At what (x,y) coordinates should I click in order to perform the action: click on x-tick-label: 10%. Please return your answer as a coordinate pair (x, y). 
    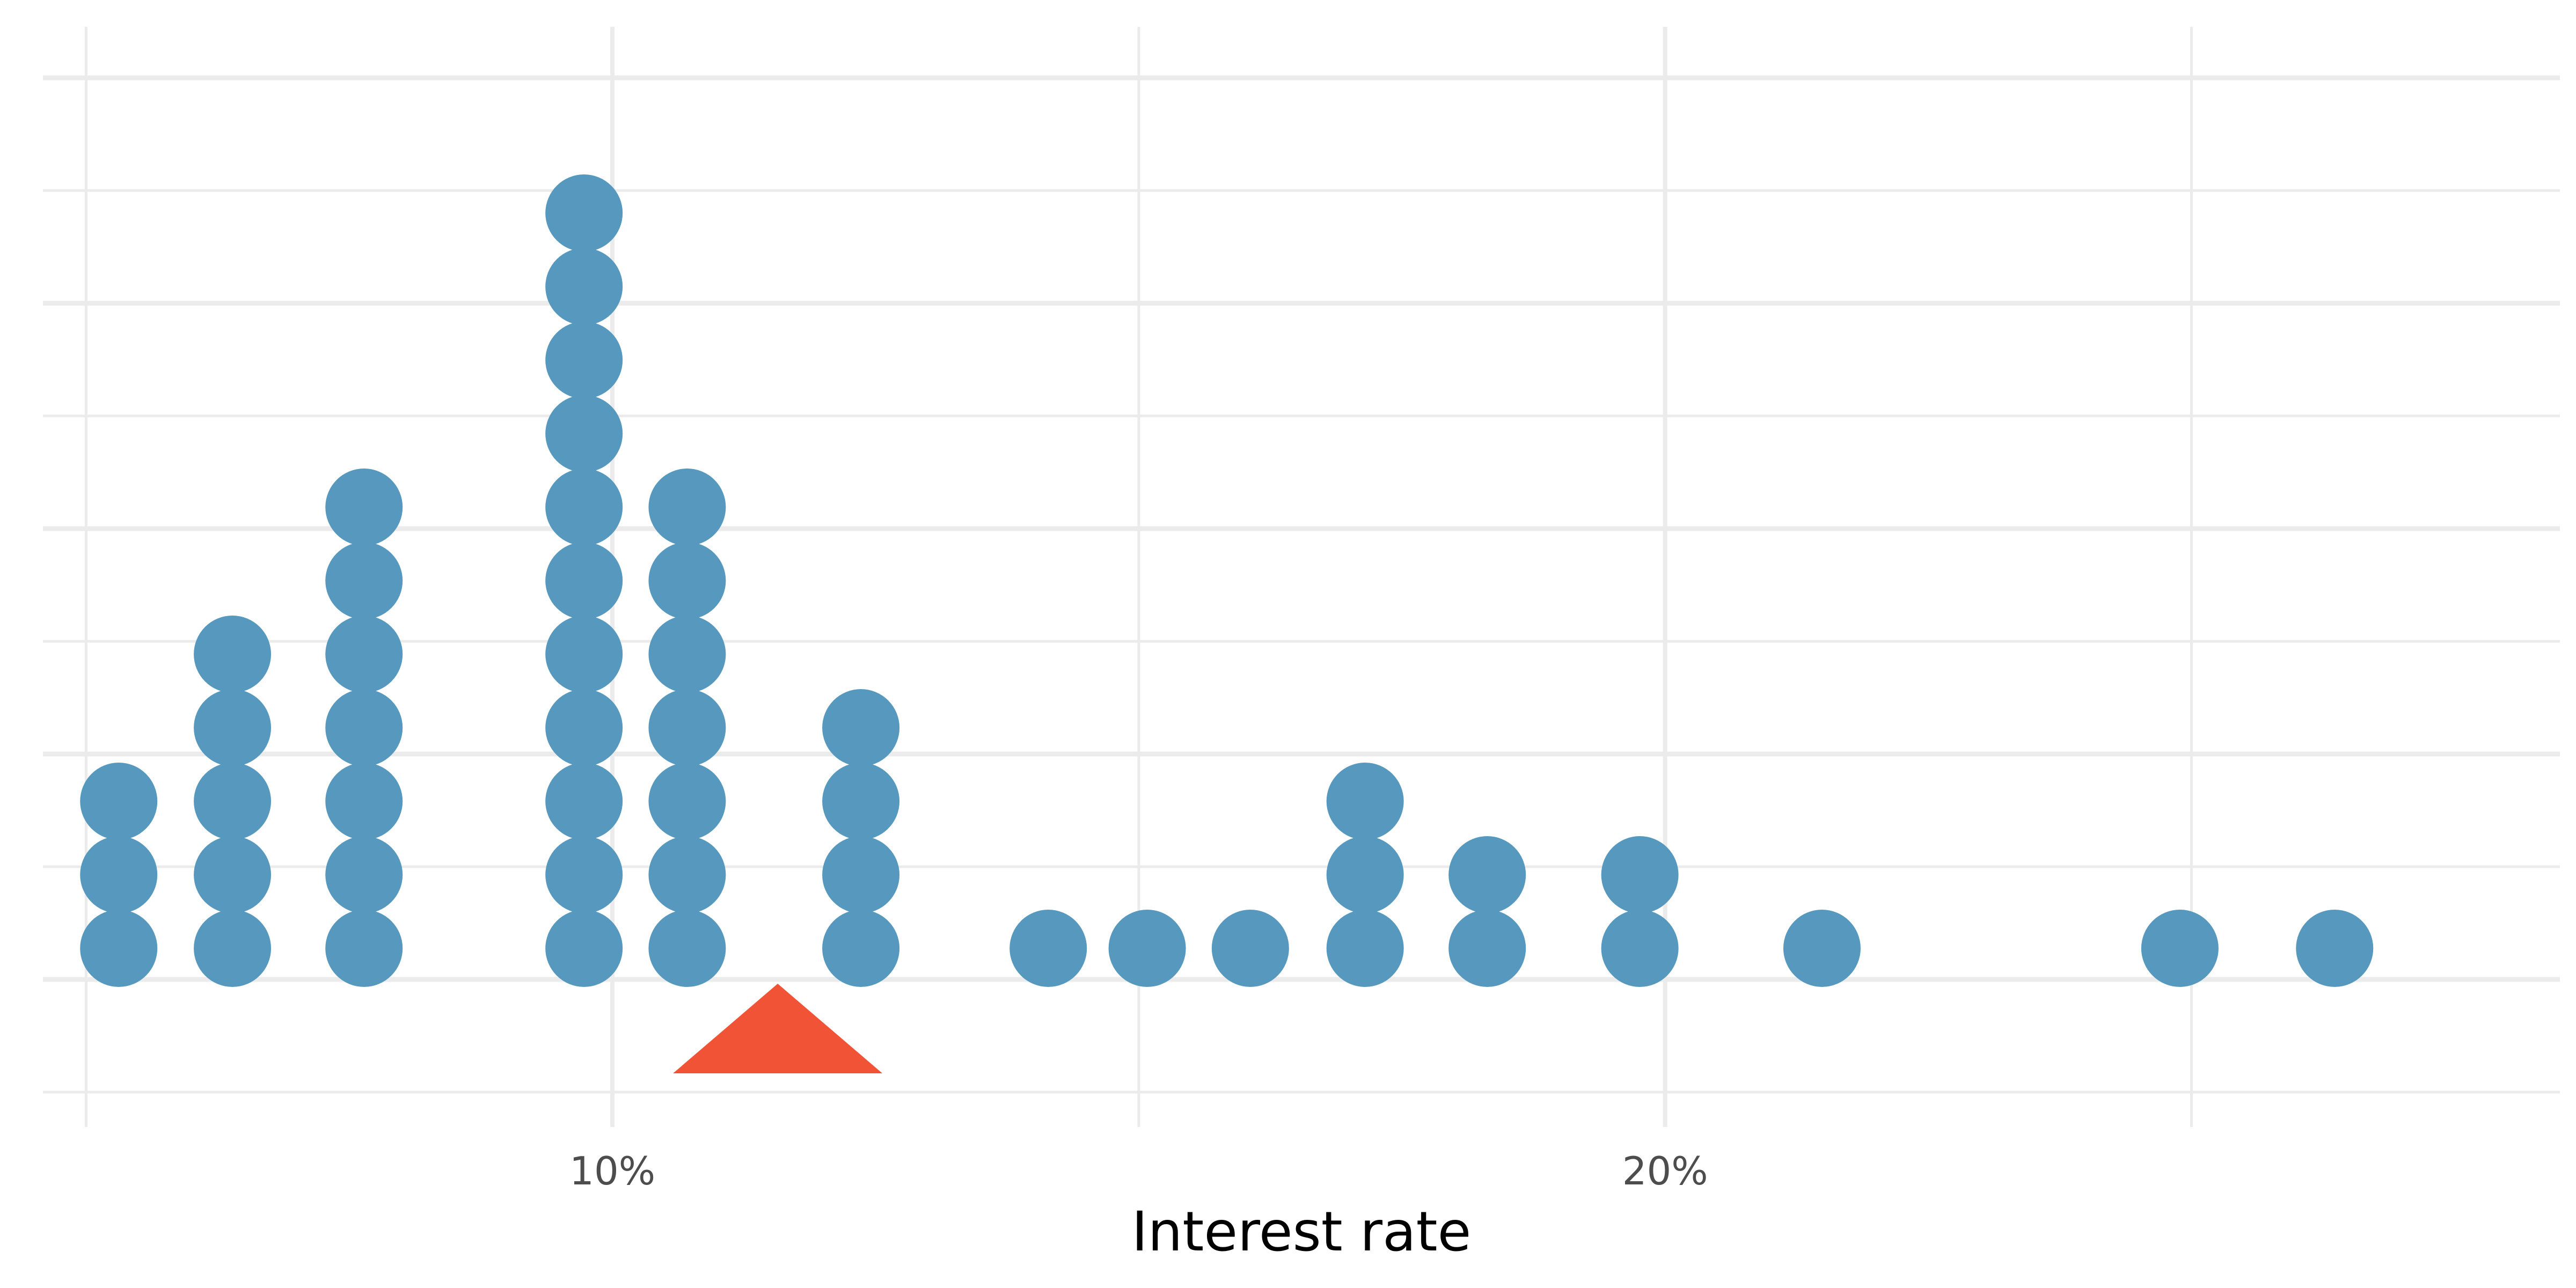
    Looking at the image, I should click on (612, 1171).